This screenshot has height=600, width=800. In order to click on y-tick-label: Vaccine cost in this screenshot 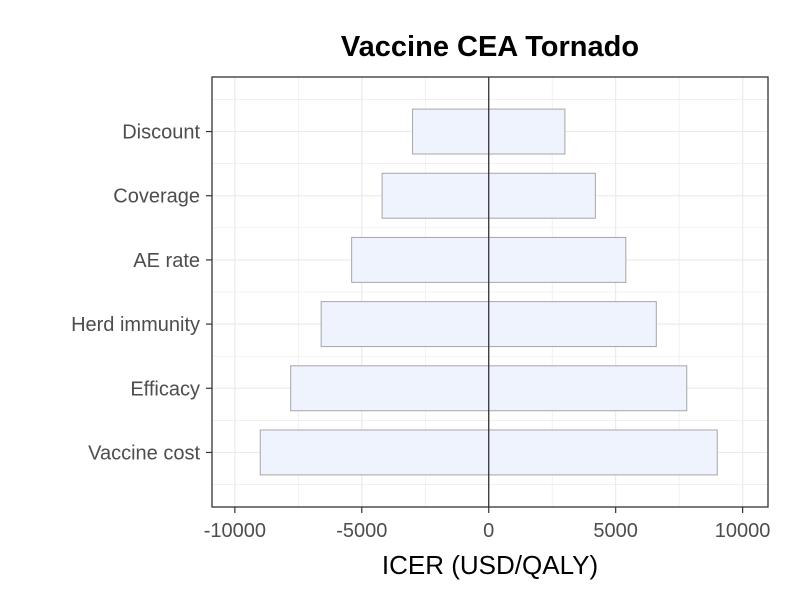, I will do `click(144, 453)`.